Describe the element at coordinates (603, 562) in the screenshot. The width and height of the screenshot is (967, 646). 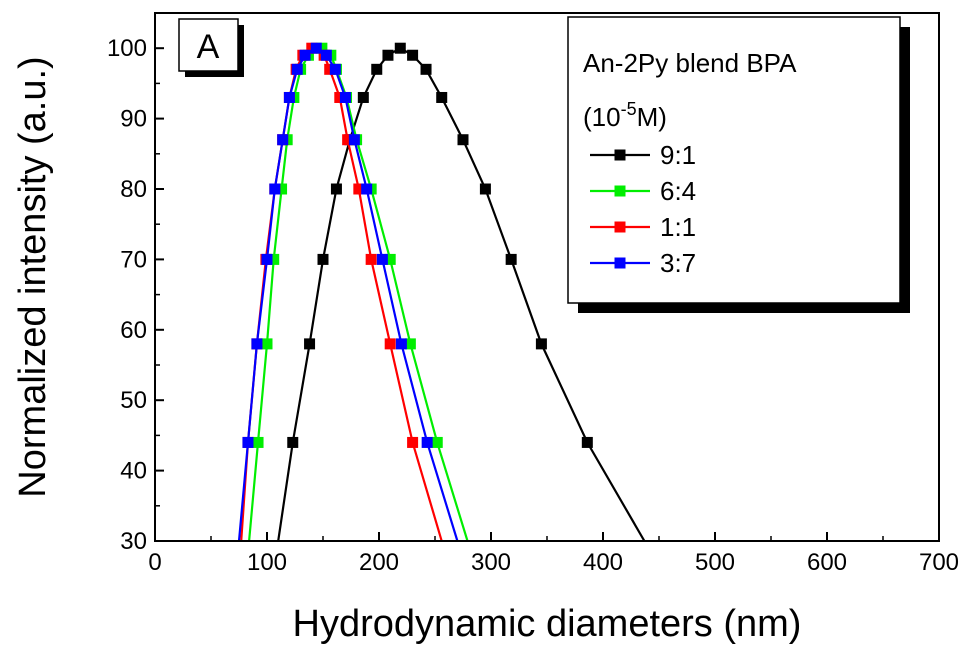
I see `x-tick-label: 400` at that location.